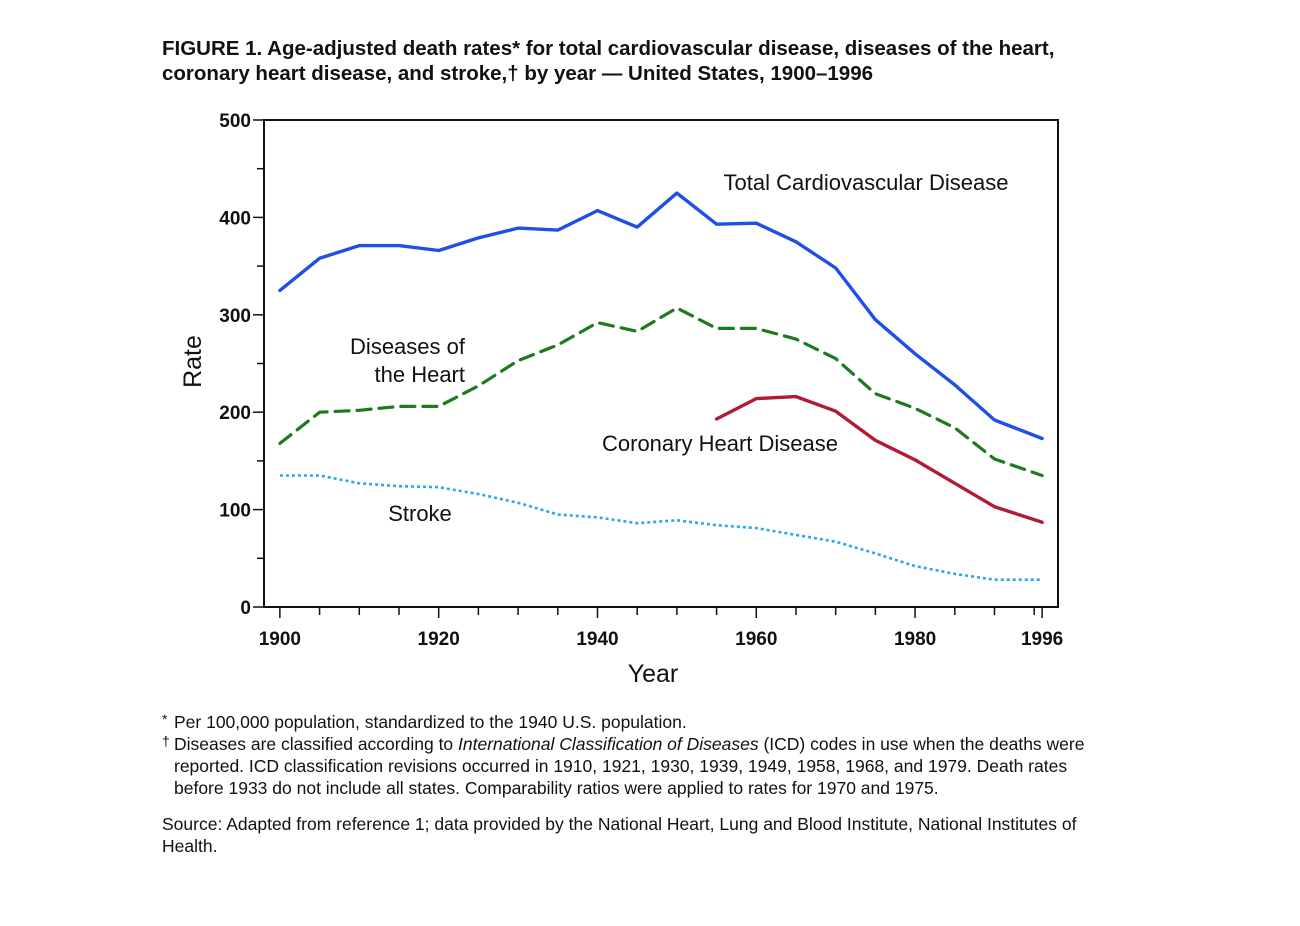 The width and height of the screenshot is (1300, 926). What do you see at coordinates (1042, 639) in the screenshot?
I see `x-tick-label: 1996` at bounding box center [1042, 639].